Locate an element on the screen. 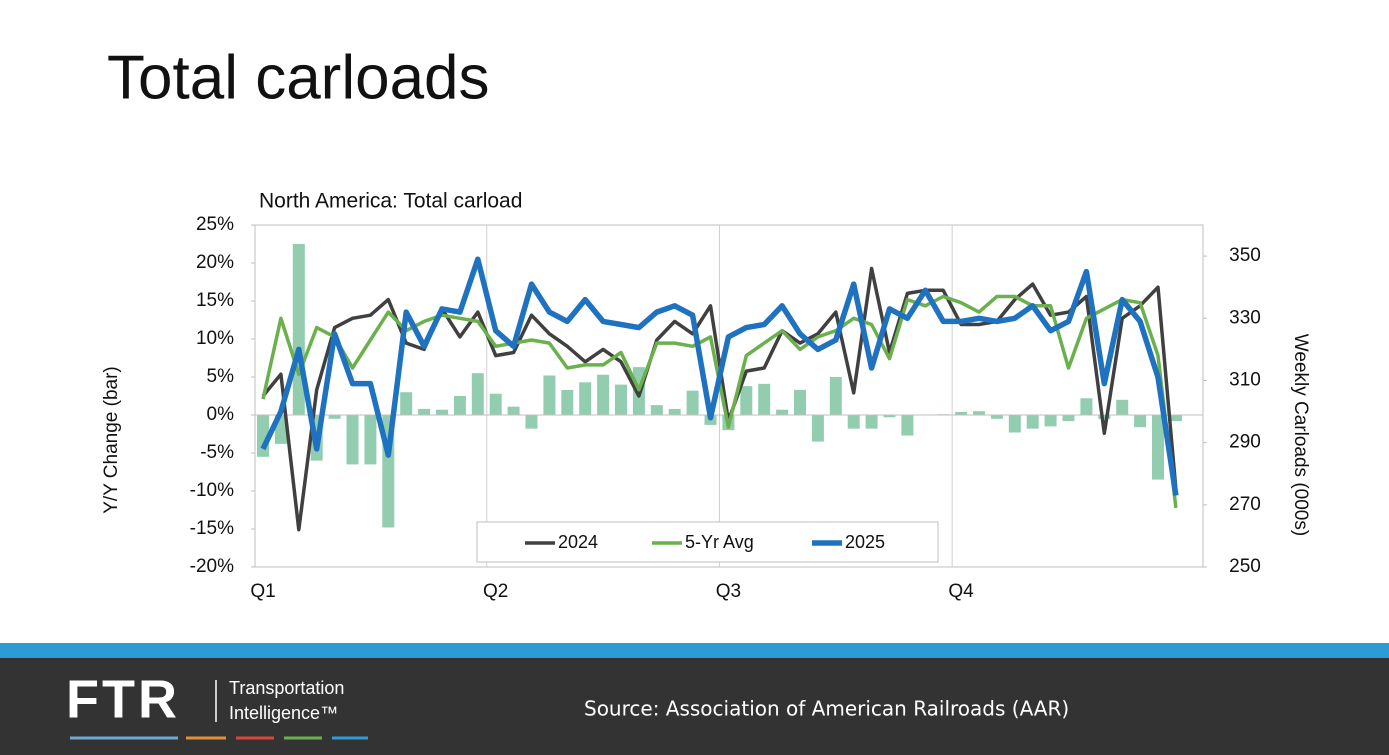 This screenshot has width=1389, height=755. y2-tick-label: 350 is located at coordinates (1245, 255).